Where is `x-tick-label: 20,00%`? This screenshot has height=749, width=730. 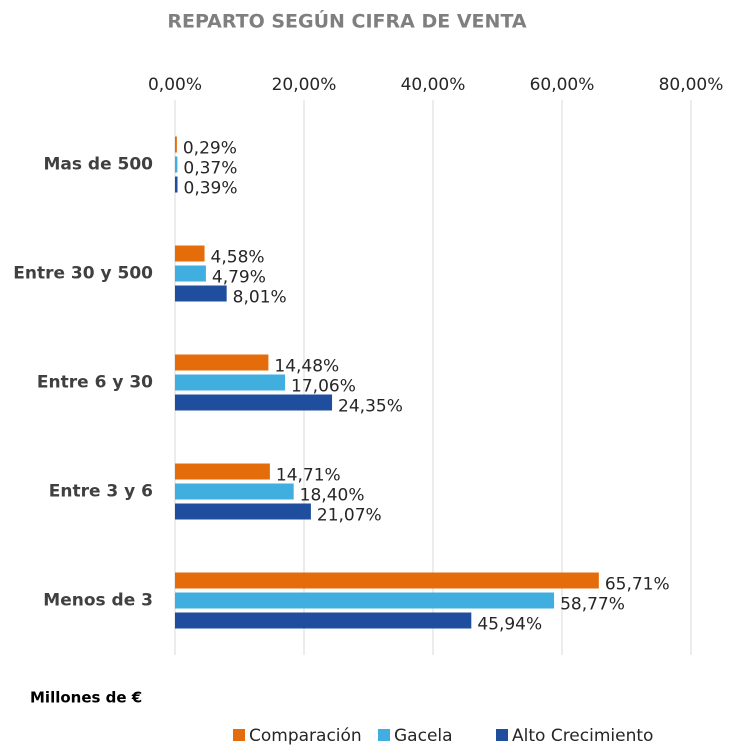 x-tick-label: 20,00% is located at coordinates (304, 85).